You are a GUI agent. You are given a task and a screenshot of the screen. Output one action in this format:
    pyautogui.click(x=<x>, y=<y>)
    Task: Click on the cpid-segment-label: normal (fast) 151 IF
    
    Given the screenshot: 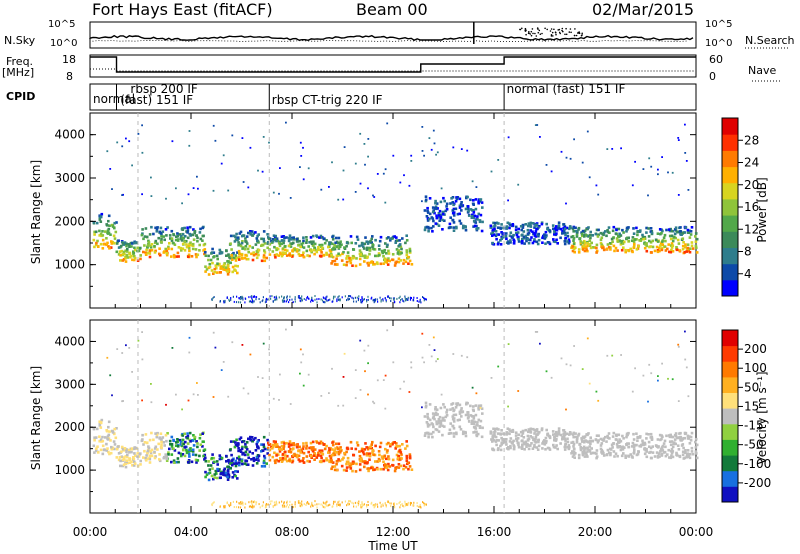 What is the action you would take?
    pyautogui.click(x=566, y=89)
    